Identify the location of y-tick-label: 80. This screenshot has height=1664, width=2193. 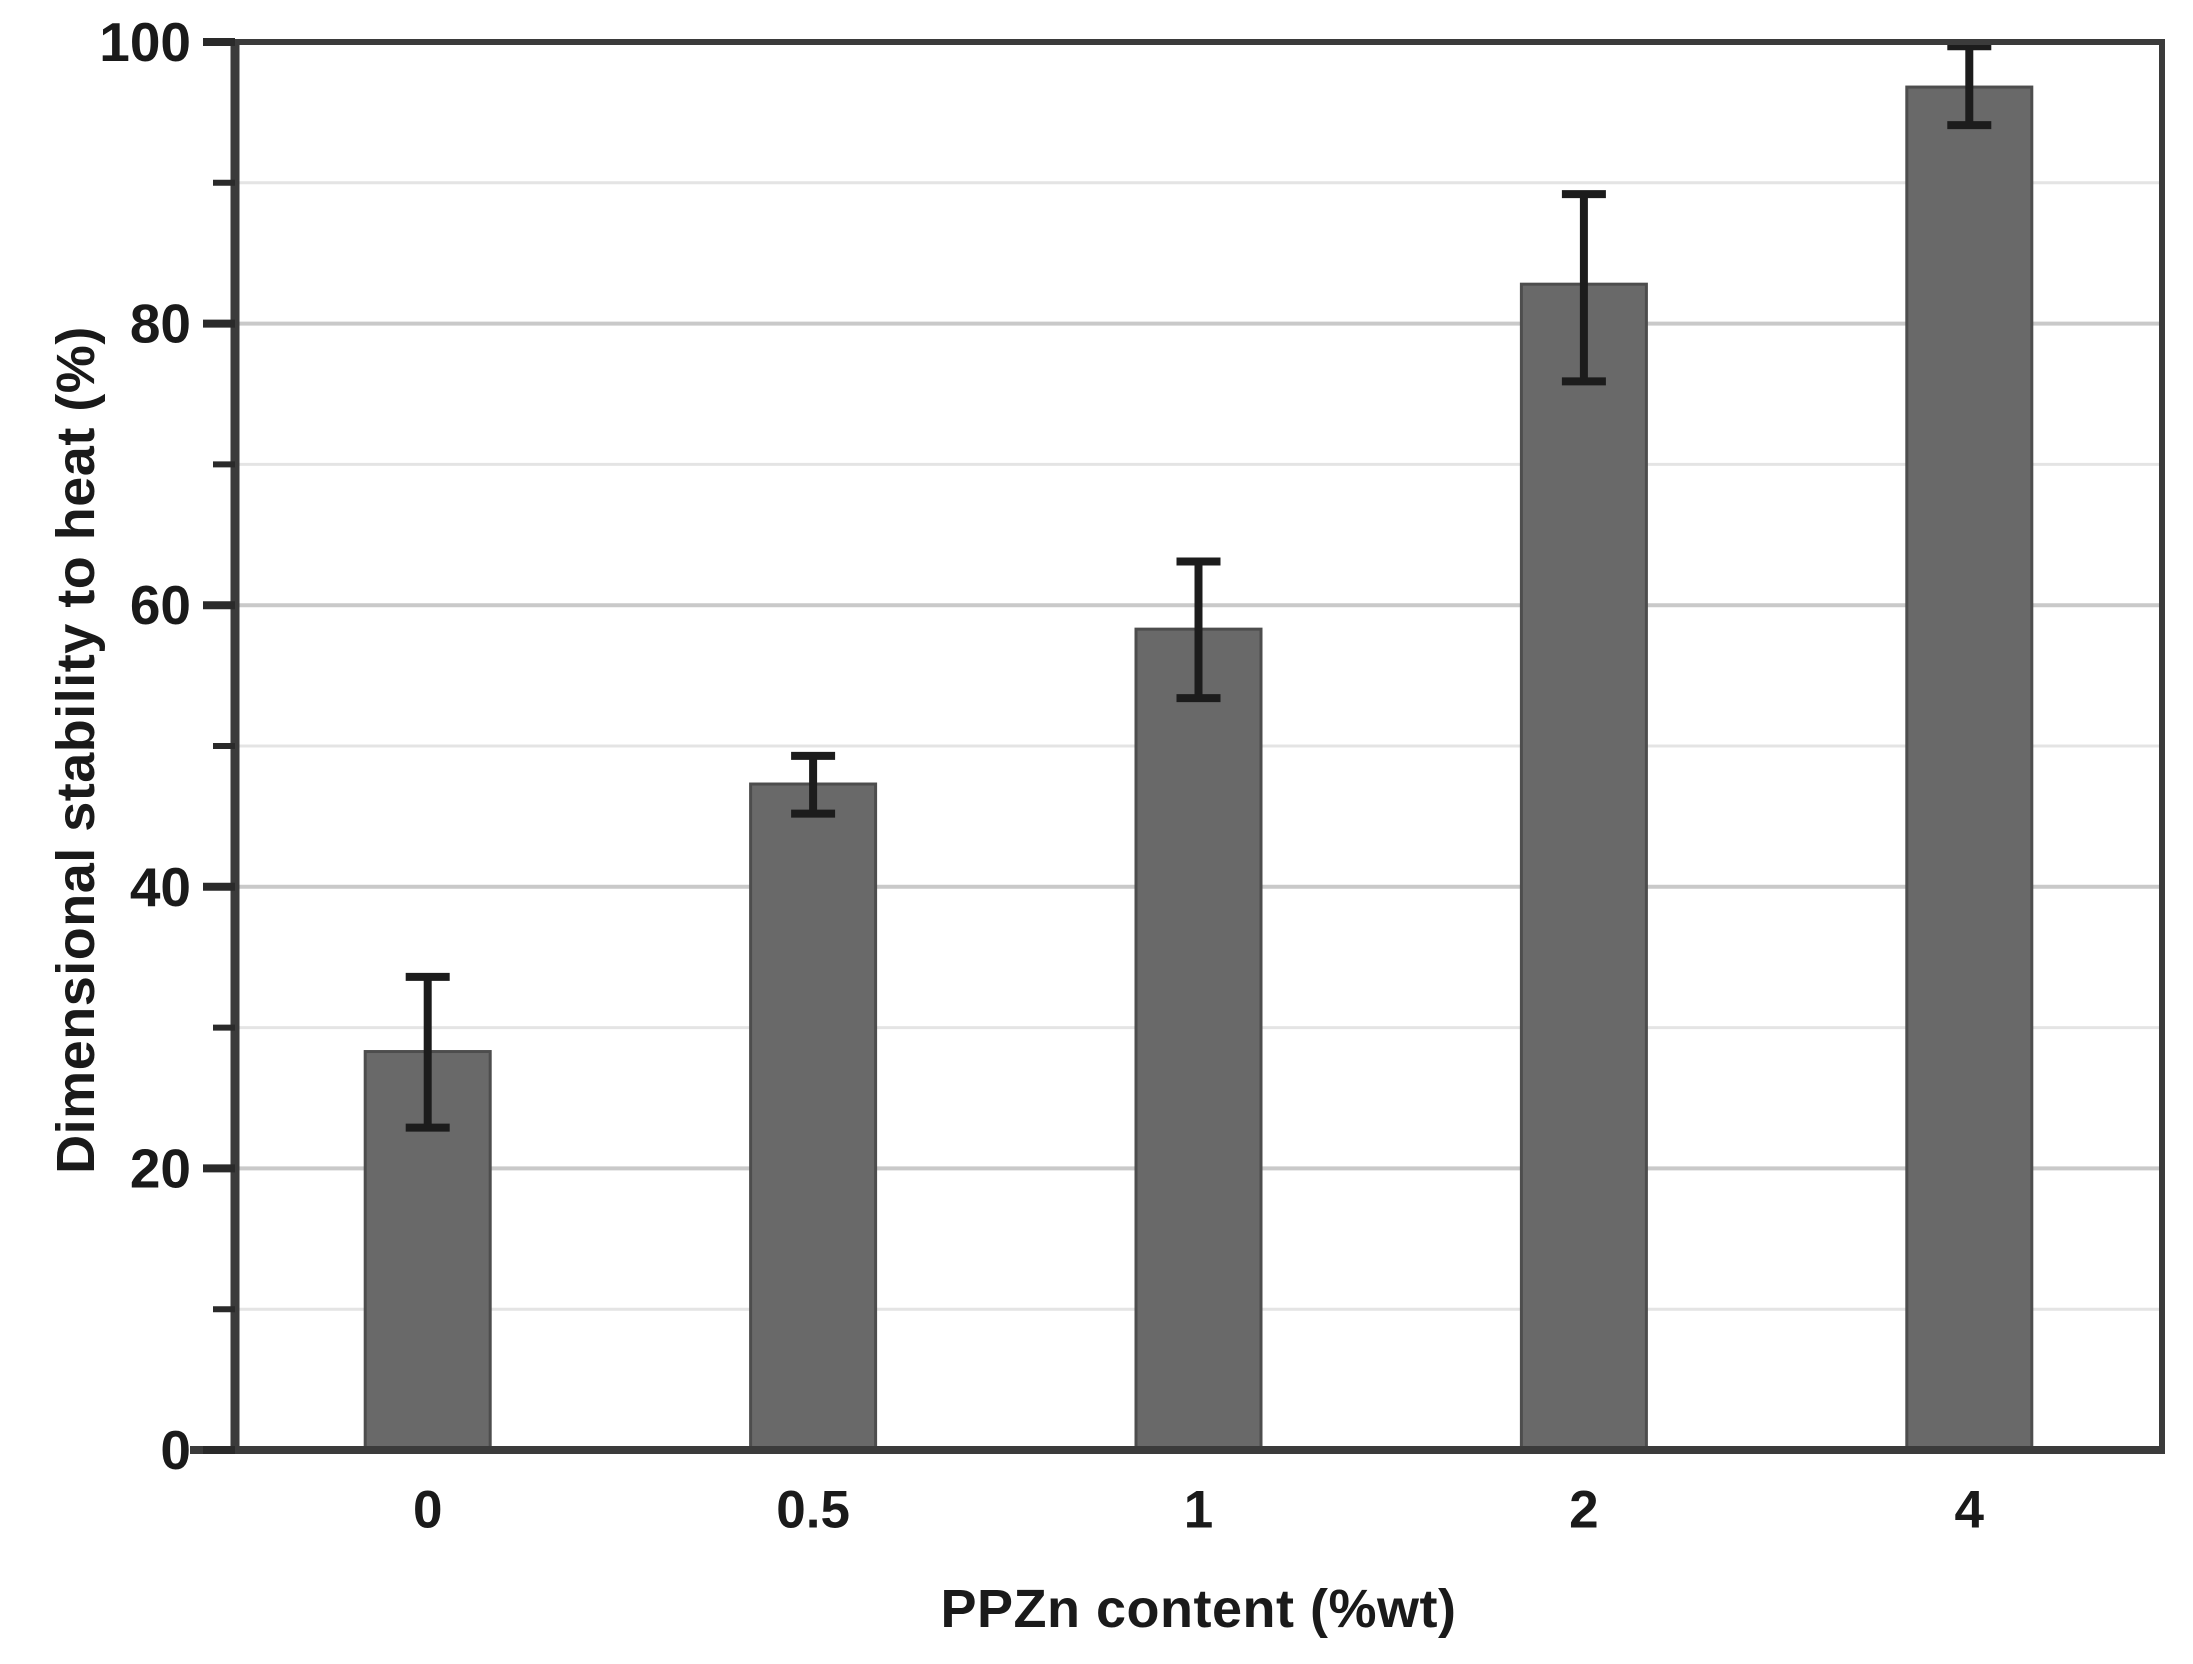
(160, 324).